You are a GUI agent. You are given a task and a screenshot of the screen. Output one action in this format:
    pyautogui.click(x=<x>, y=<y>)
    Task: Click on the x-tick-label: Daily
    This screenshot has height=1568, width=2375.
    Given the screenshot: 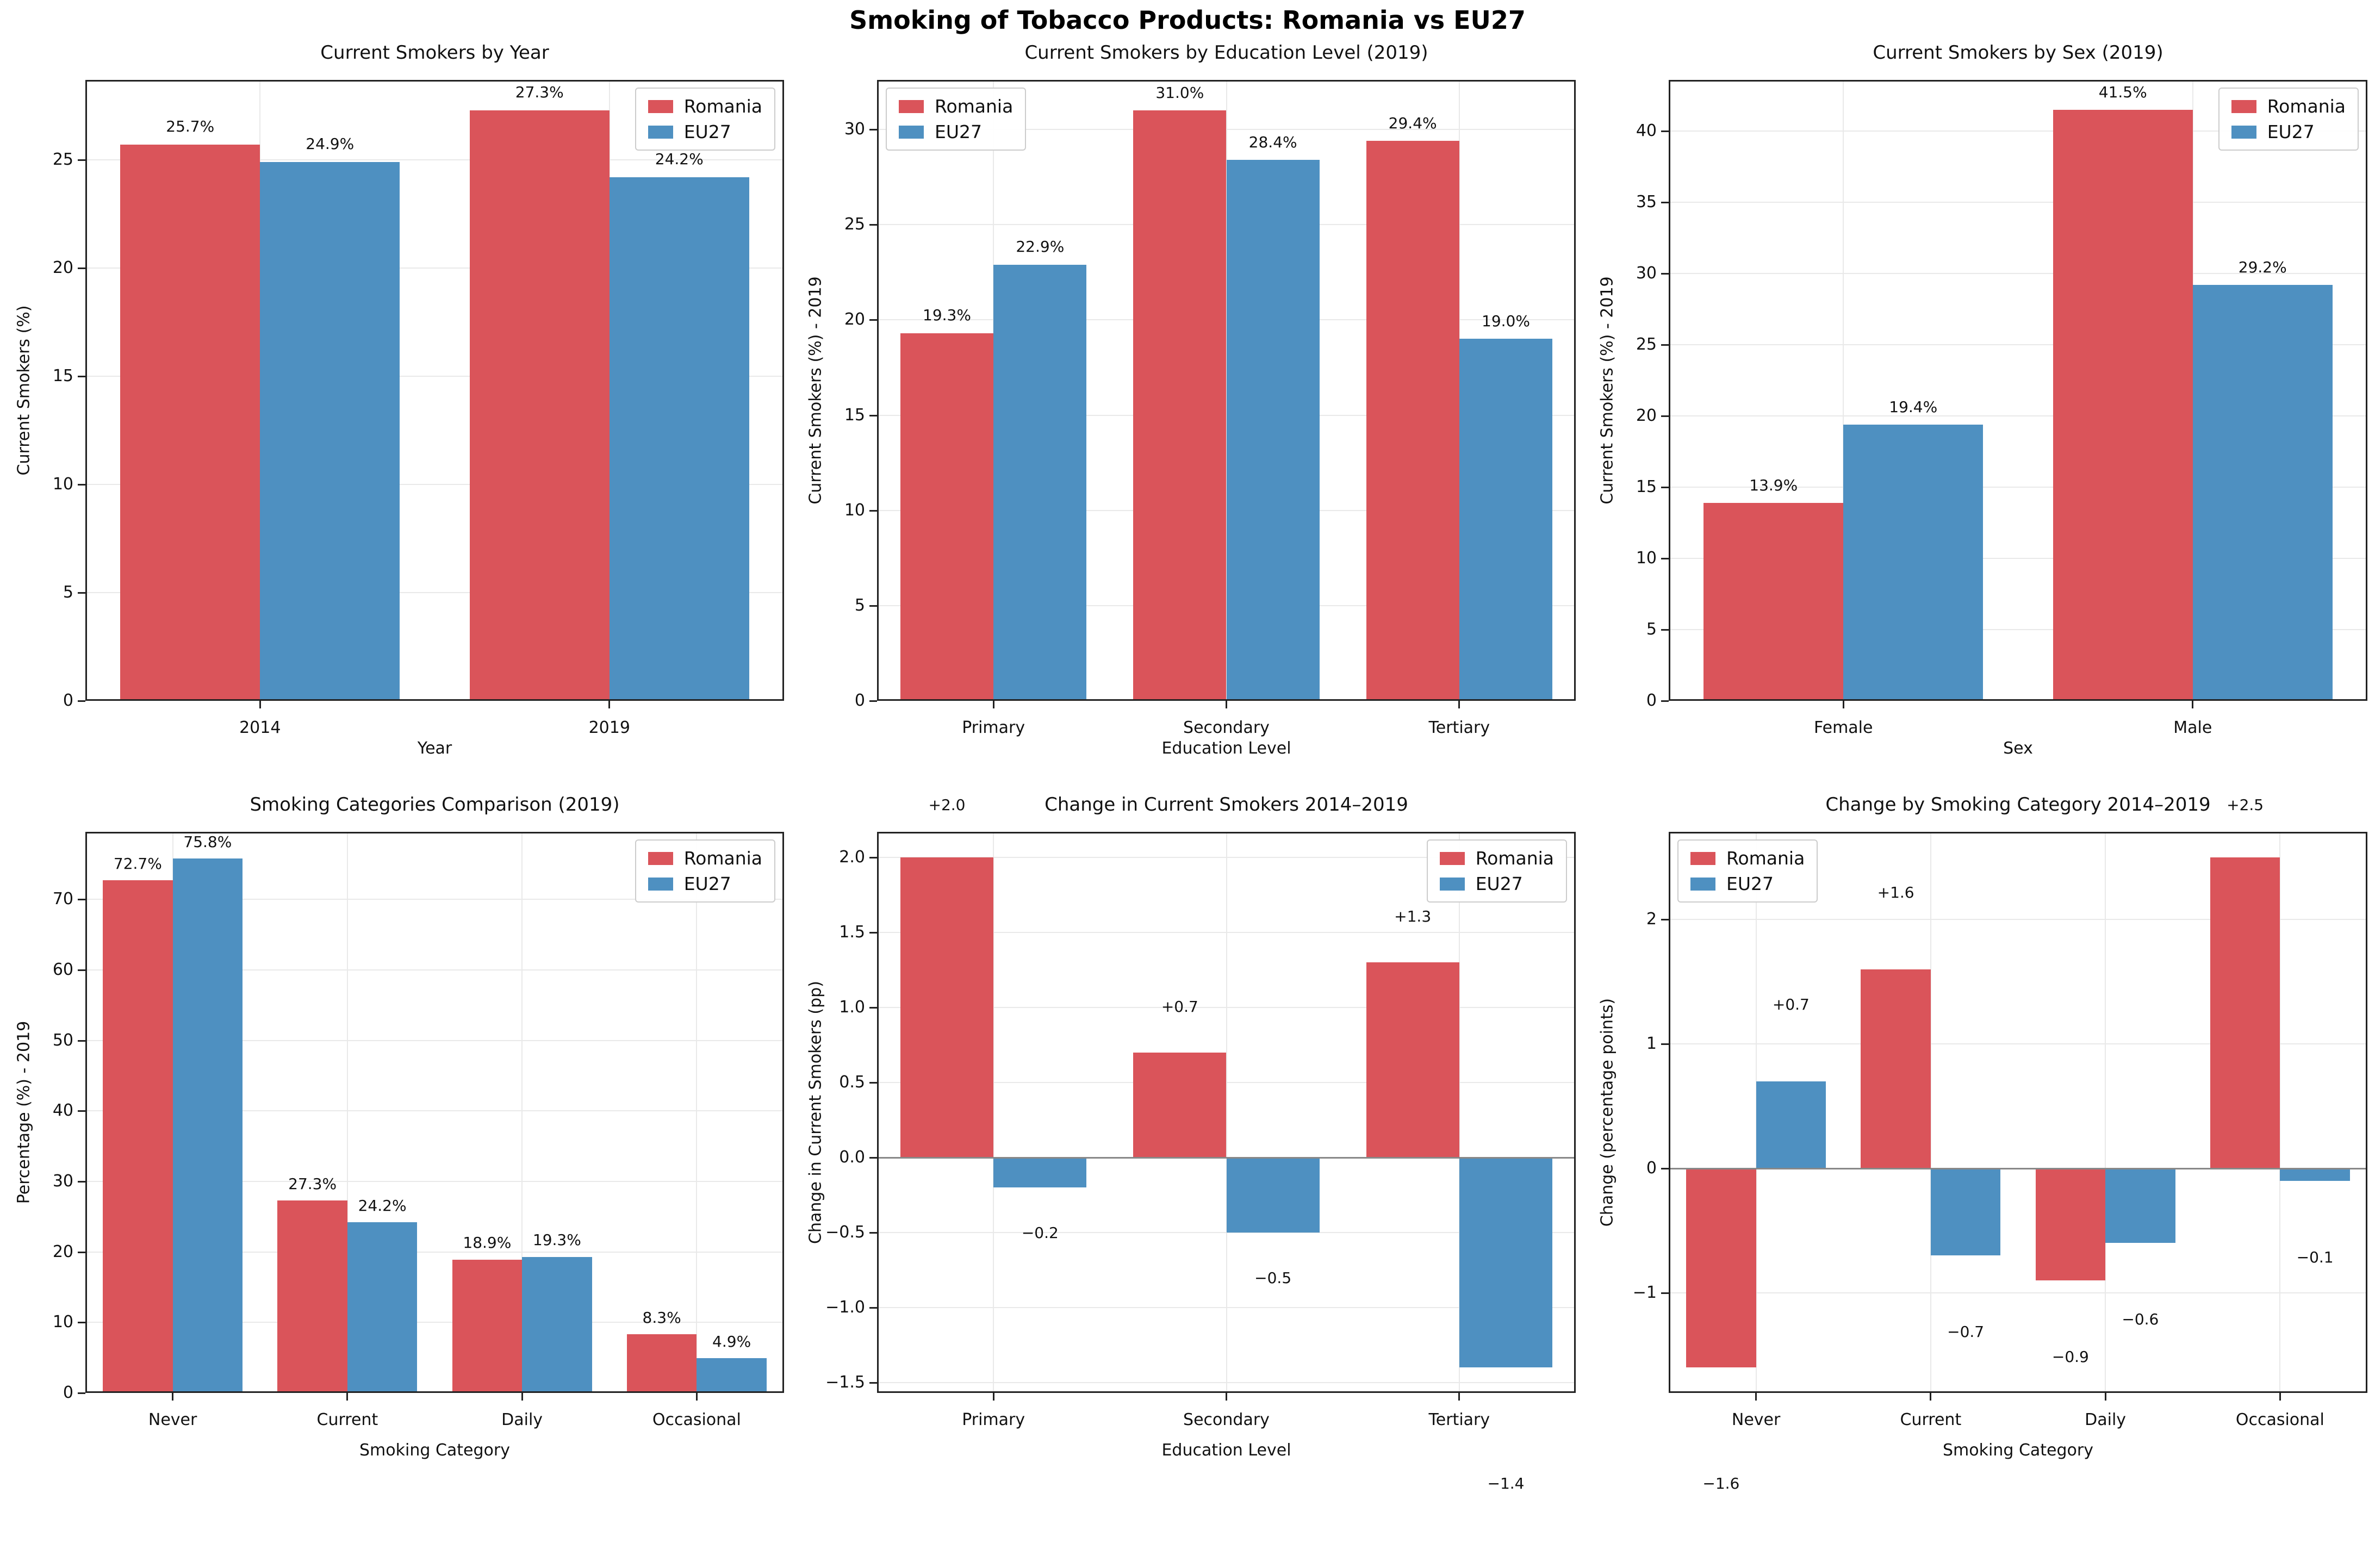 What is the action you would take?
    pyautogui.click(x=522, y=1419)
    